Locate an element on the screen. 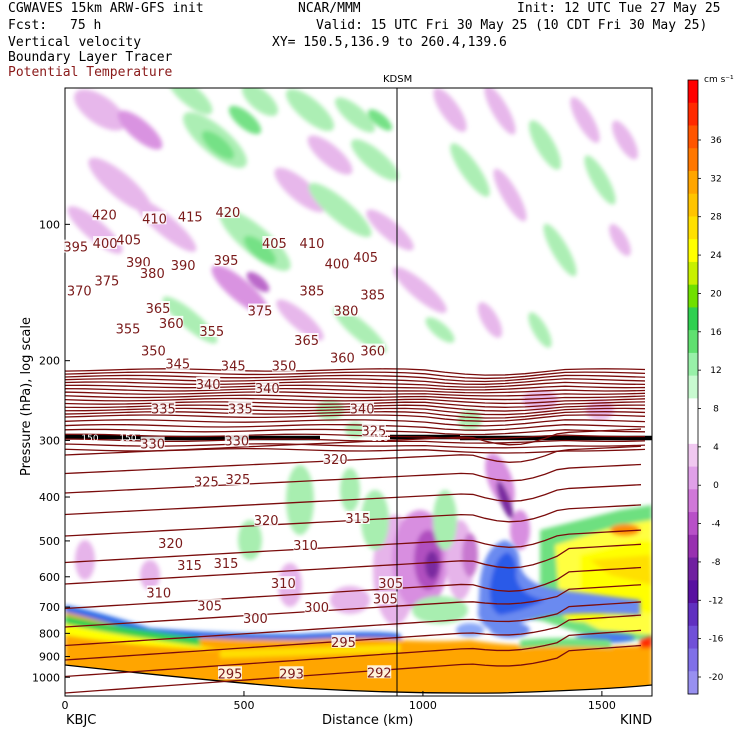 This screenshot has height=740, width=740. theta-label: 325 is located at coordinates (373, 431).